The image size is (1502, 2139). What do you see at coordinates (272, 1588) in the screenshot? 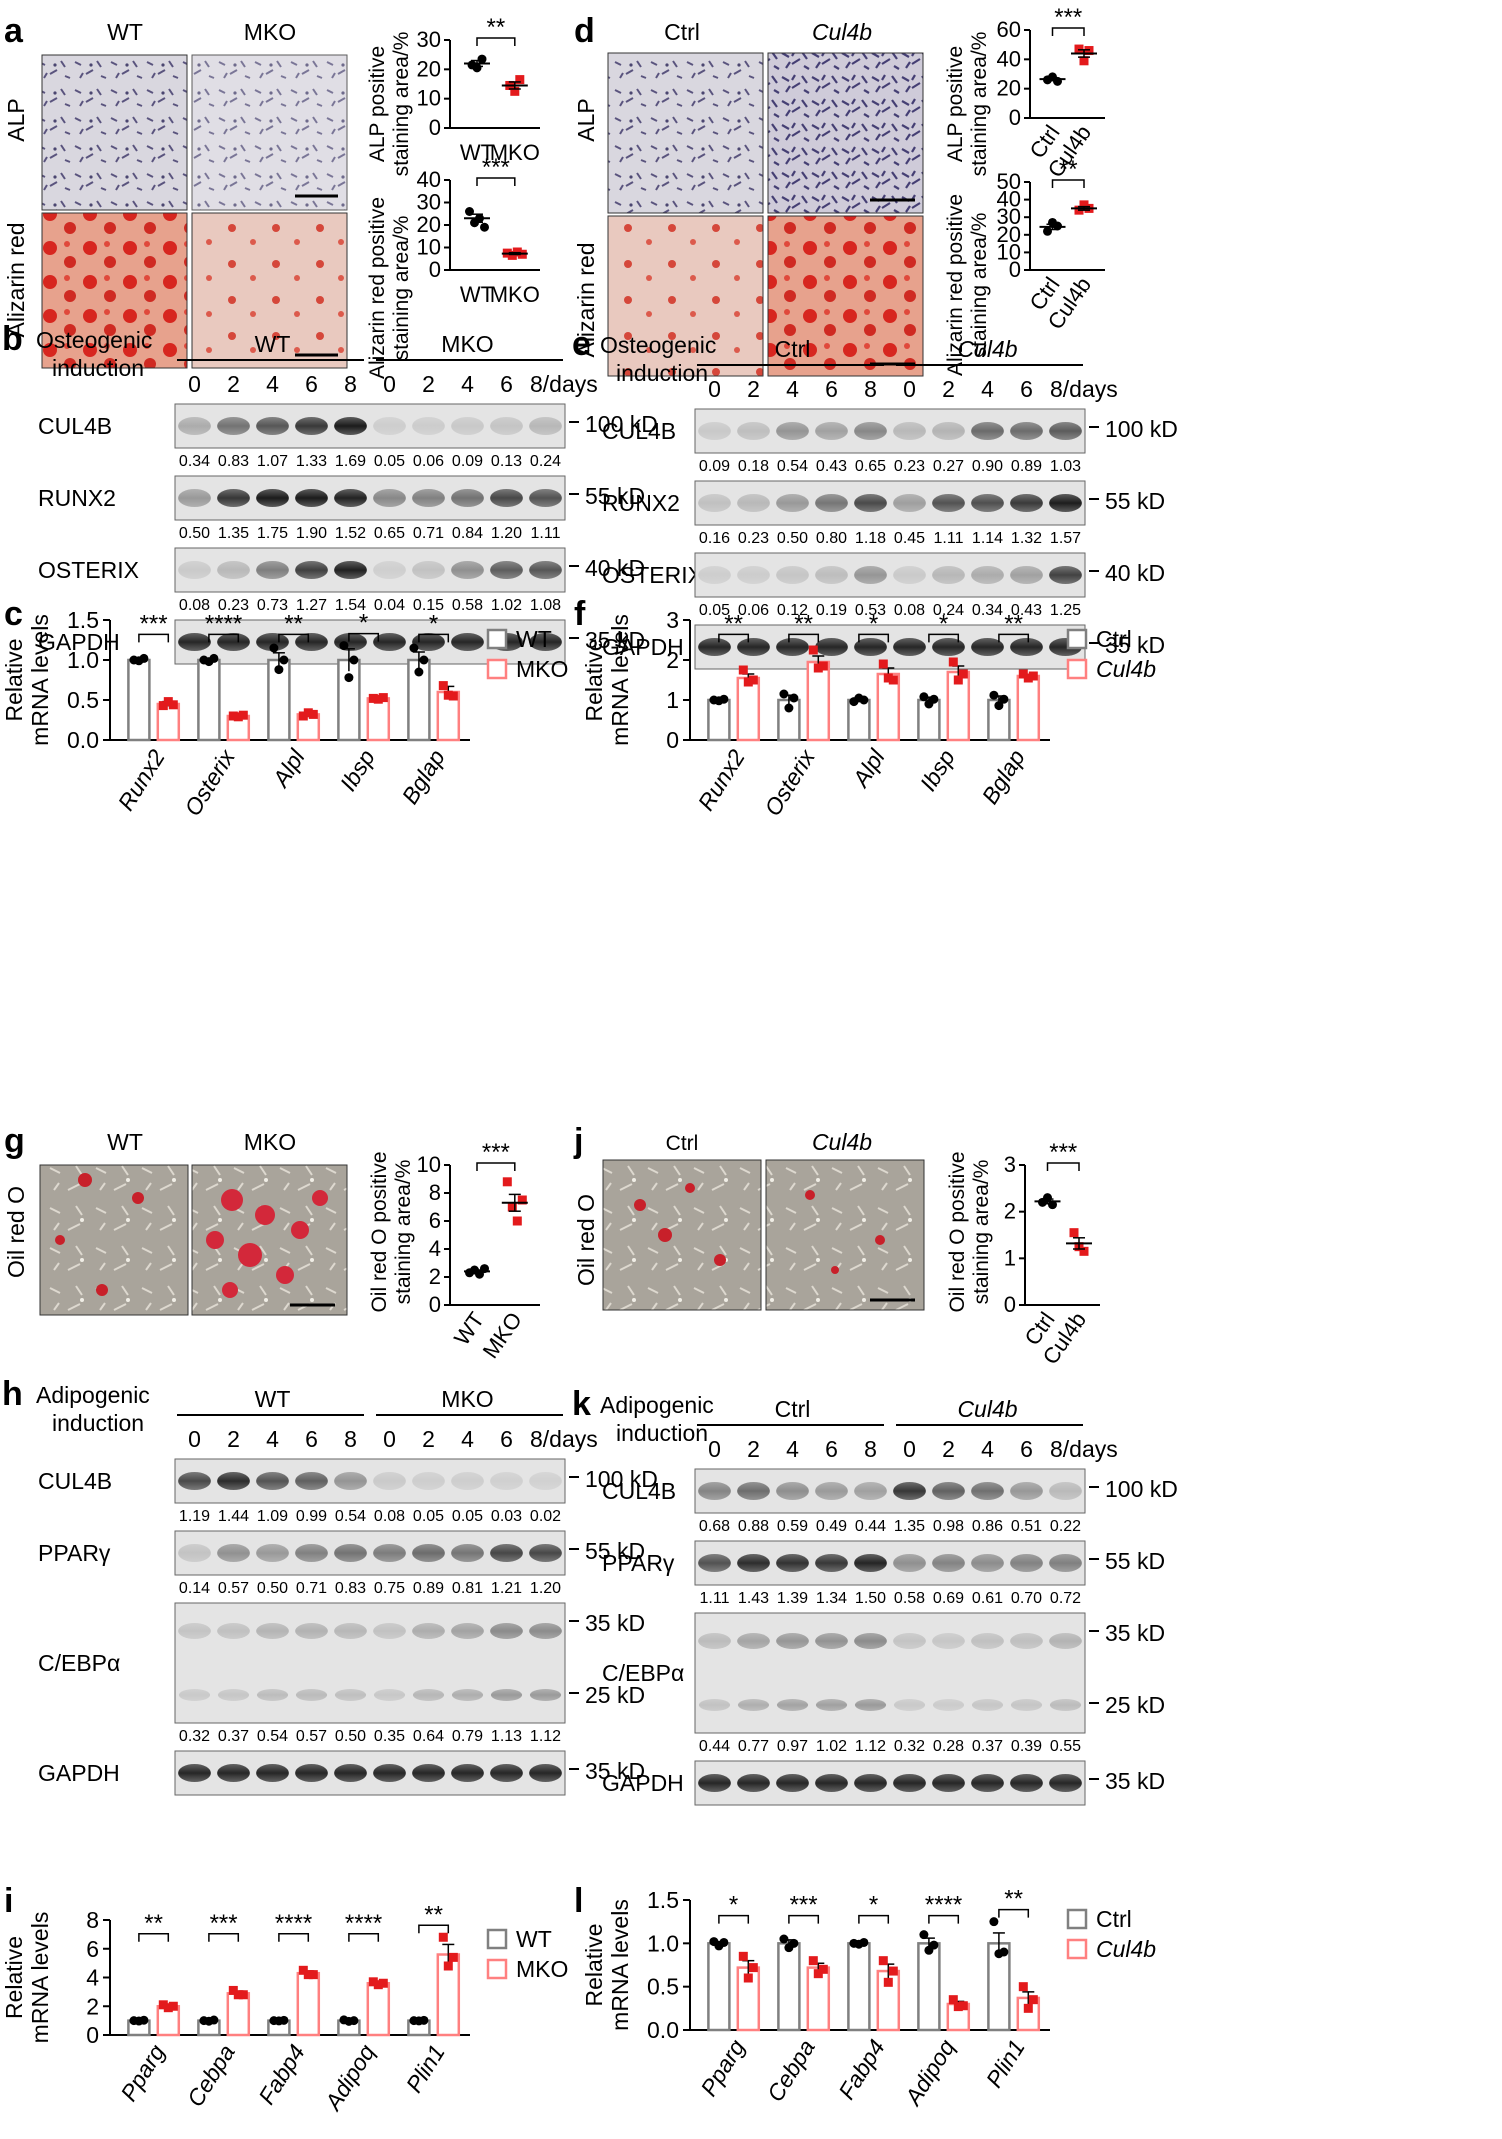
I see `h-quant-1-2: 0.50` at bounding box center [272, 1588].